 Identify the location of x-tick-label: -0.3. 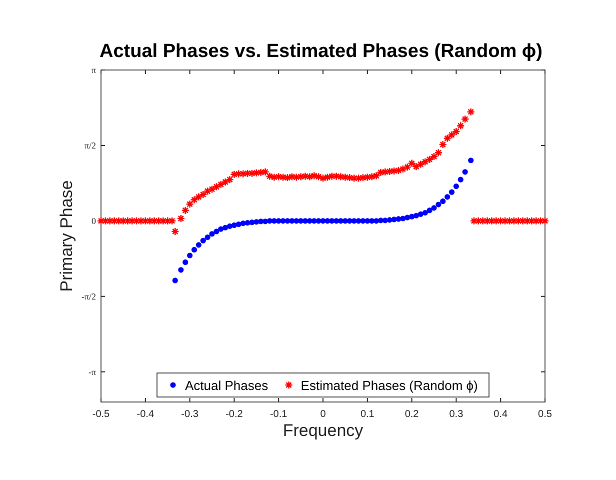
(190, 414).